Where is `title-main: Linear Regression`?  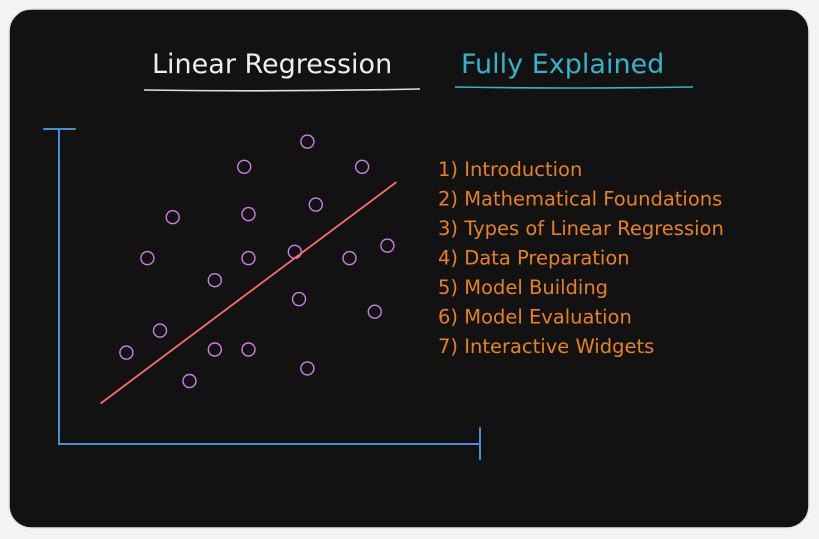 title-main: Linear Regression is located at coordinates (272, 64).